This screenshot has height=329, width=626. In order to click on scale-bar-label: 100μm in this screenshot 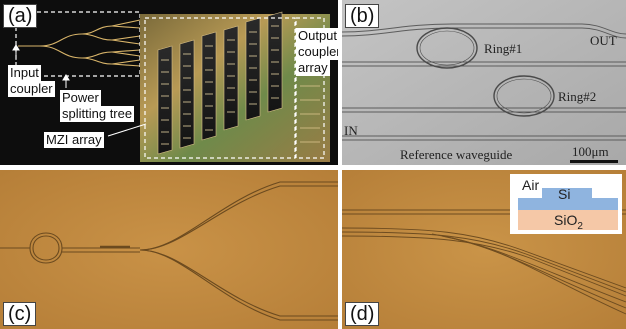, I will do `click(590, 151)`.